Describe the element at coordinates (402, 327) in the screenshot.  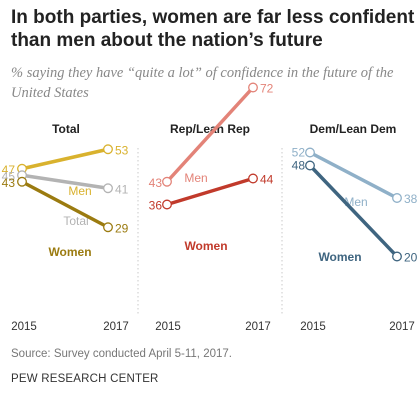
I see `x-tick-dem-lean-dem-2017: 2017` at that location.